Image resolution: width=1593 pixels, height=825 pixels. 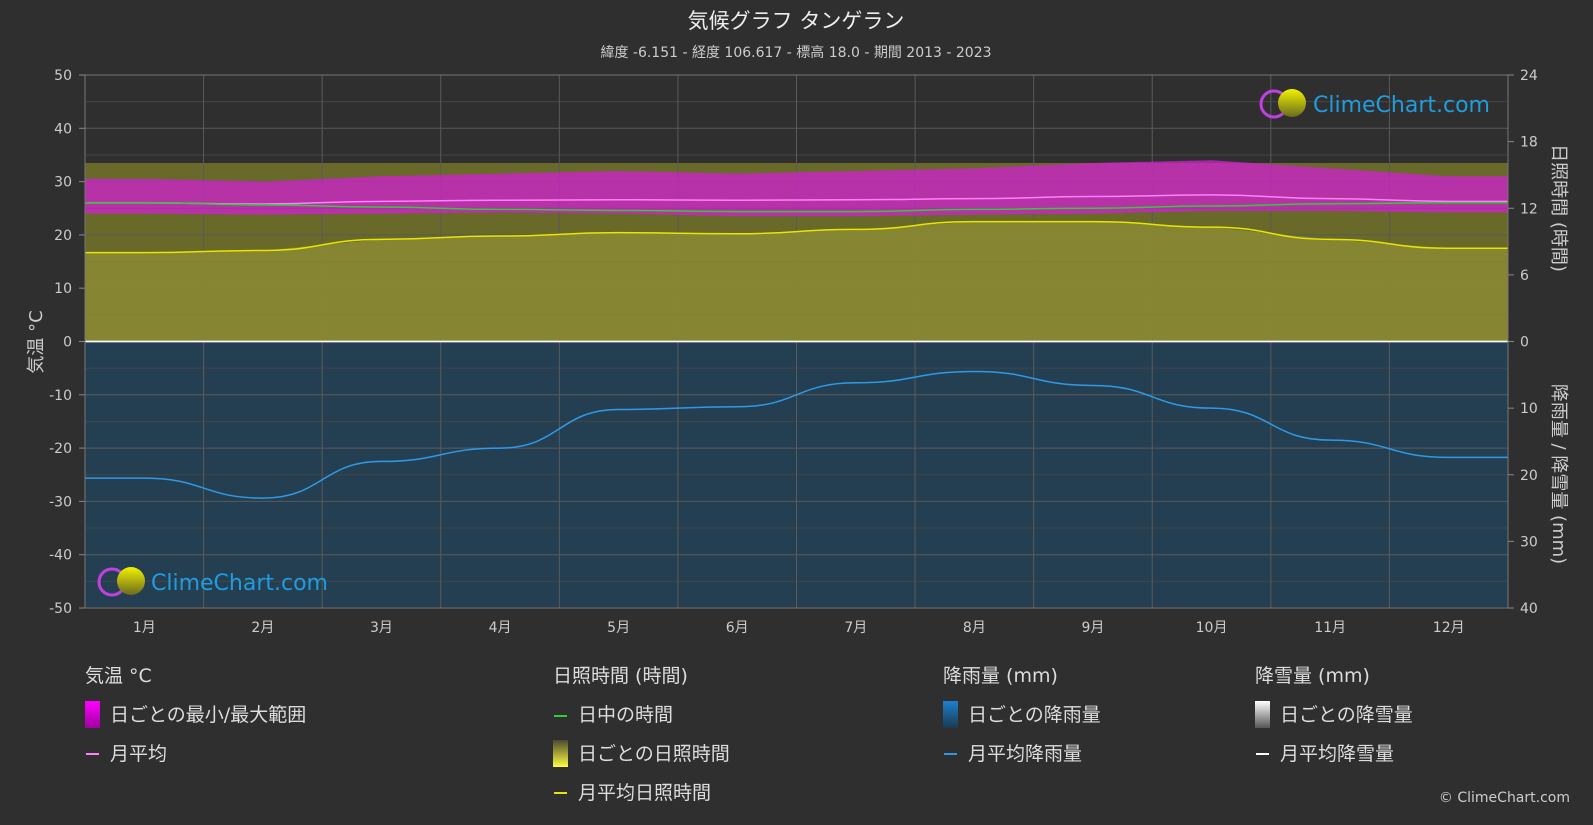 What do you see at coordinates (1529, 209) in the screenshot?
I see `y-right-top-tick-label: 12` at bounding box center [1529, 209].